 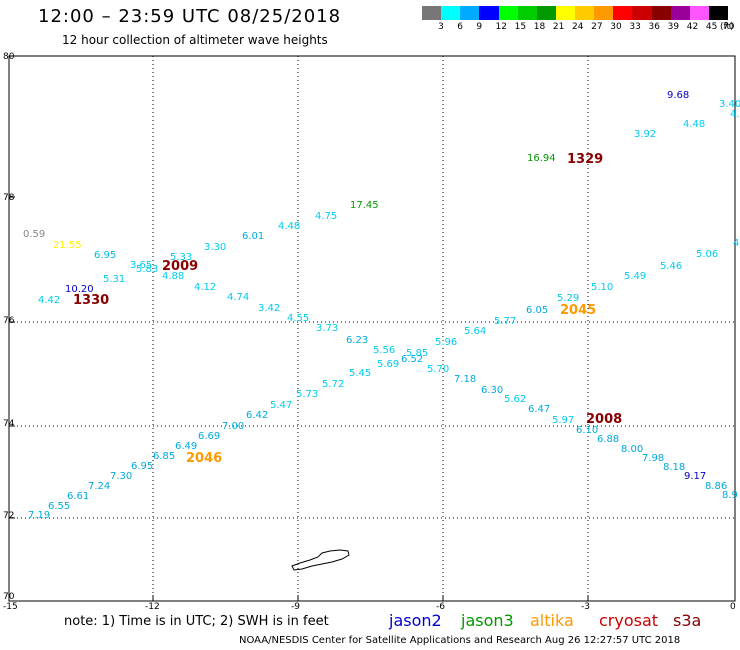 I want to click on wave-label: 10.20, so click(x=79, y=289).